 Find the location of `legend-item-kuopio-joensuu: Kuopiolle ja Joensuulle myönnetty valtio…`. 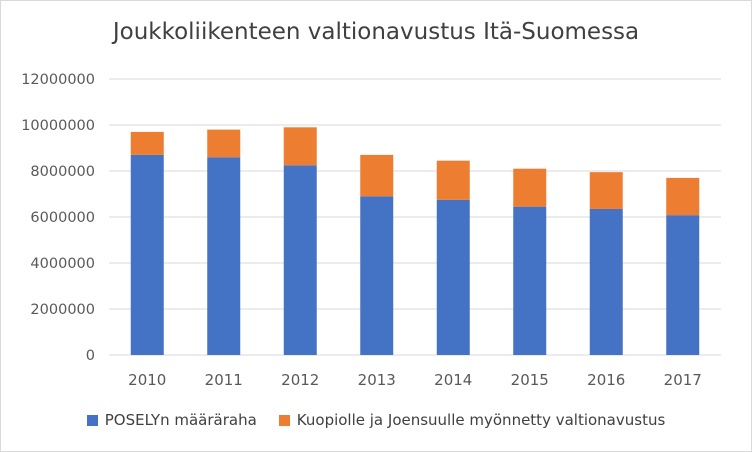

legend-item-kuopio-joensuu: Kuopiolle ja Joensuulle myönnetty valtio… is located at coordinates (472, 420).